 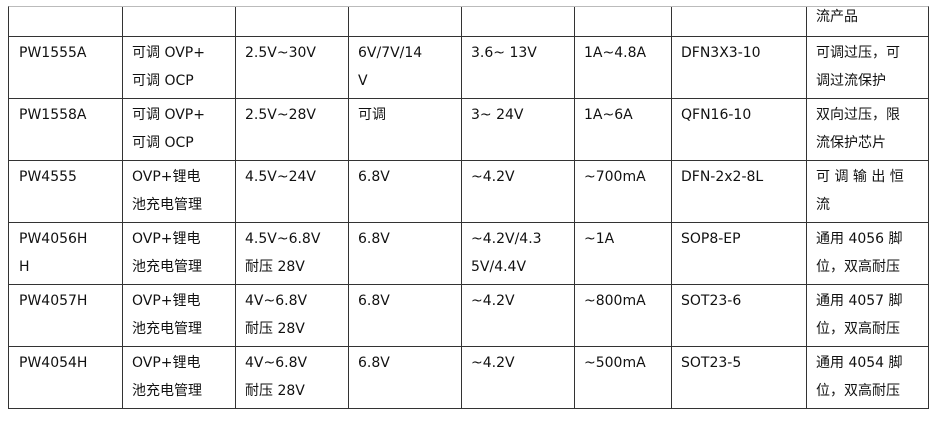 I want to click on cell-text: 3.6~ 13V, so click(x=504, y=53).